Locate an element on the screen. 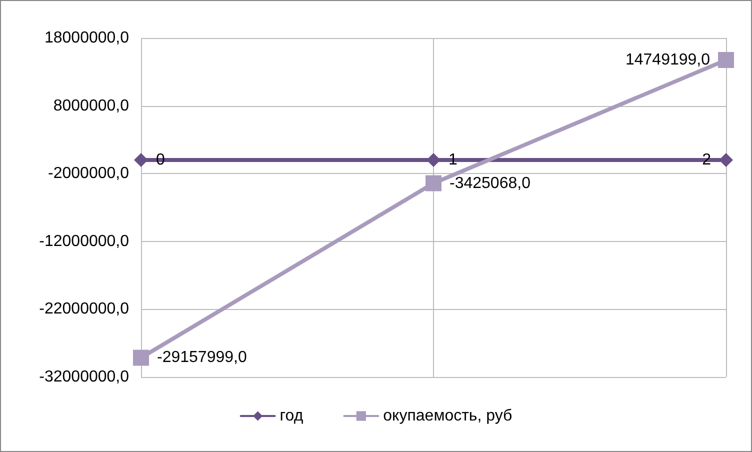  y-tick-label: -32000000,0 is located at coordinates (84, 377).